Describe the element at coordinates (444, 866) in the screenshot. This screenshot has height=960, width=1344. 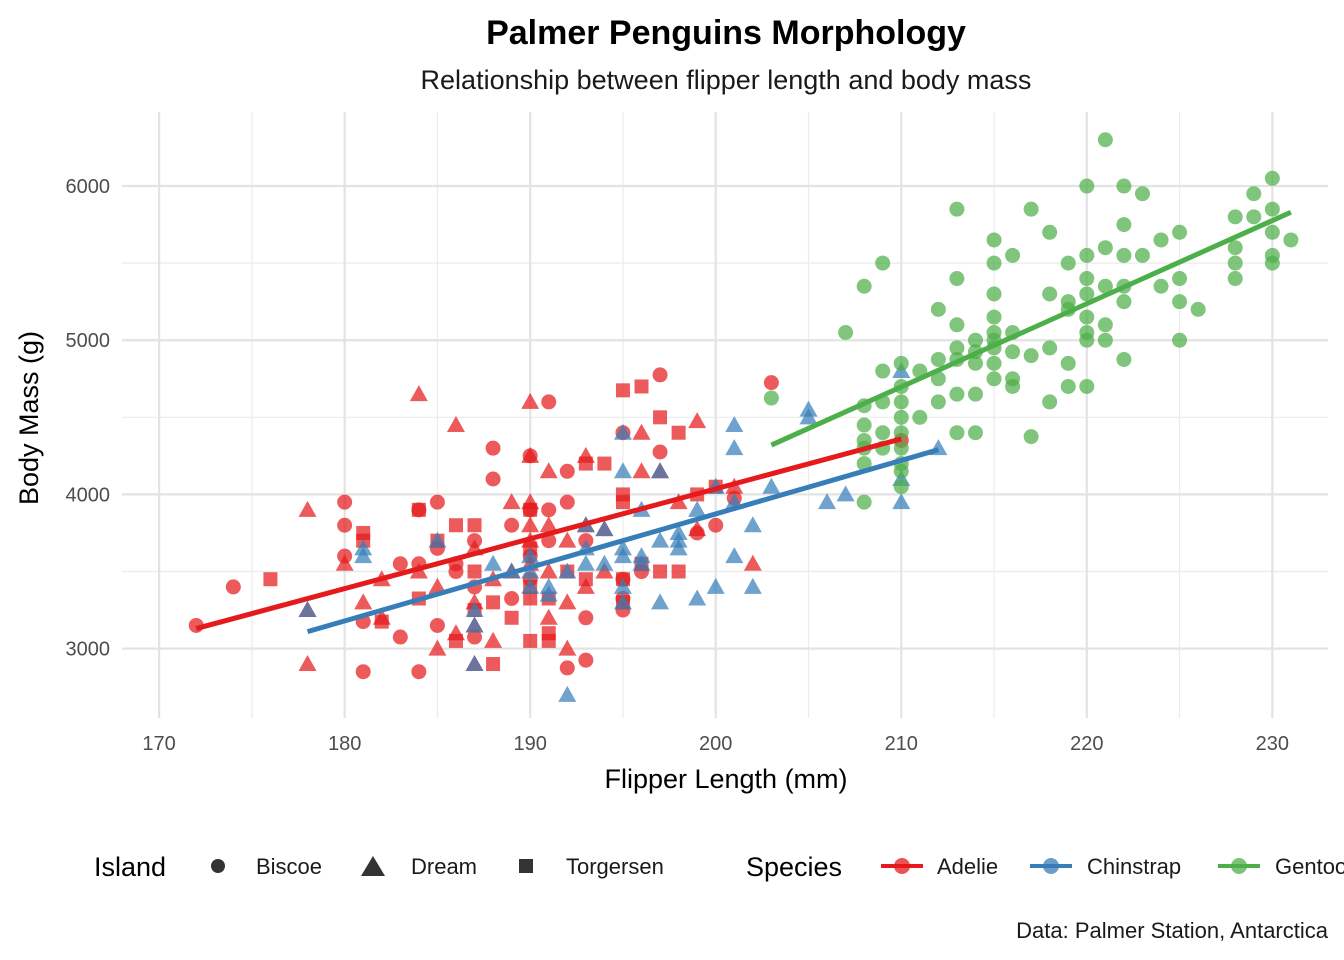
I see `legend-island-dream: Dream` at that location.